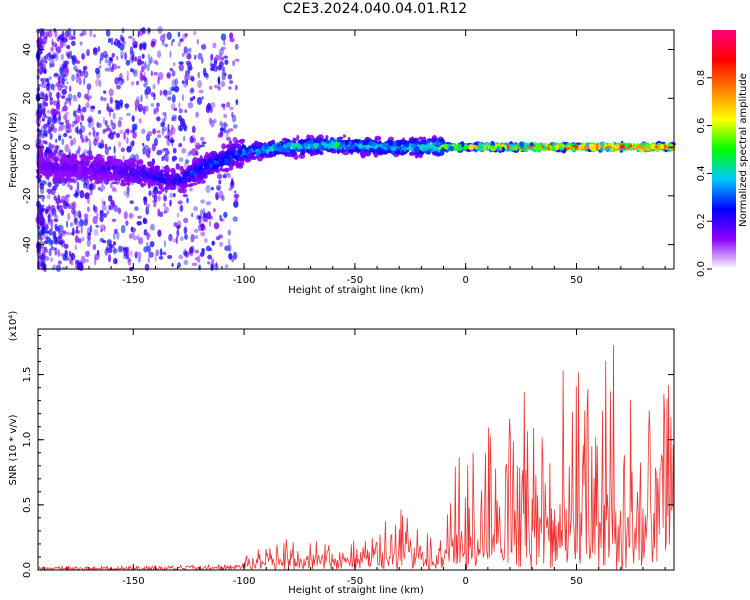  I want to click on snr-x-label: Height of straight line (km), so click(356, 590).